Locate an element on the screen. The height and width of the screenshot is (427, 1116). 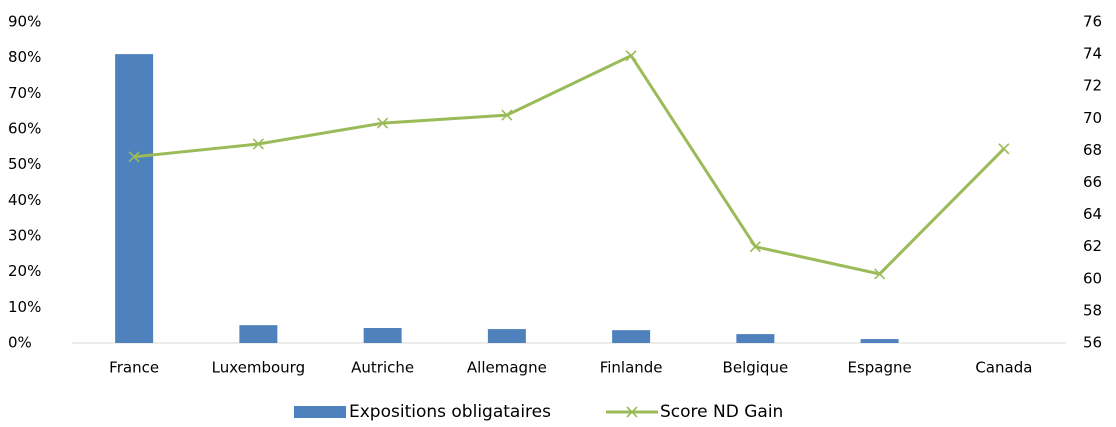
x-tick-label: Belgique is located at coordinates (756, 368).